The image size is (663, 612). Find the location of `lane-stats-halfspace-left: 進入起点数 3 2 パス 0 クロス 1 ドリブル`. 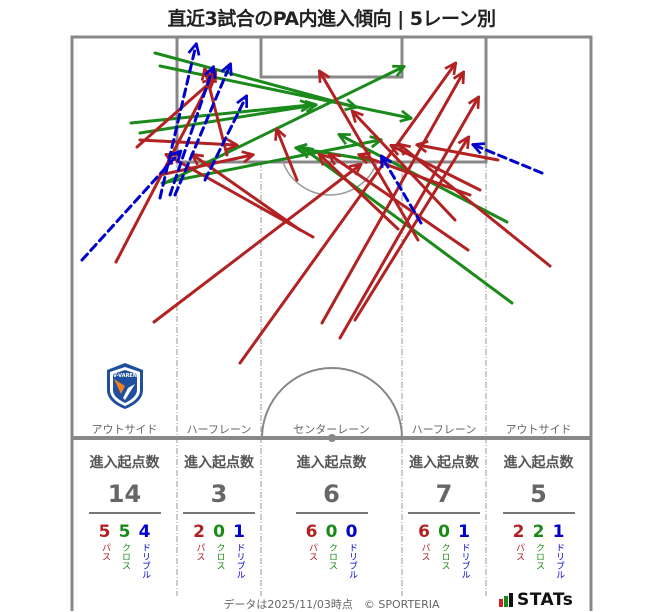

lane-stats-halfspace-left: 進入起点数 3 2 パス 0 クロス 1 ドリブル is located at coordinates (219, 515).